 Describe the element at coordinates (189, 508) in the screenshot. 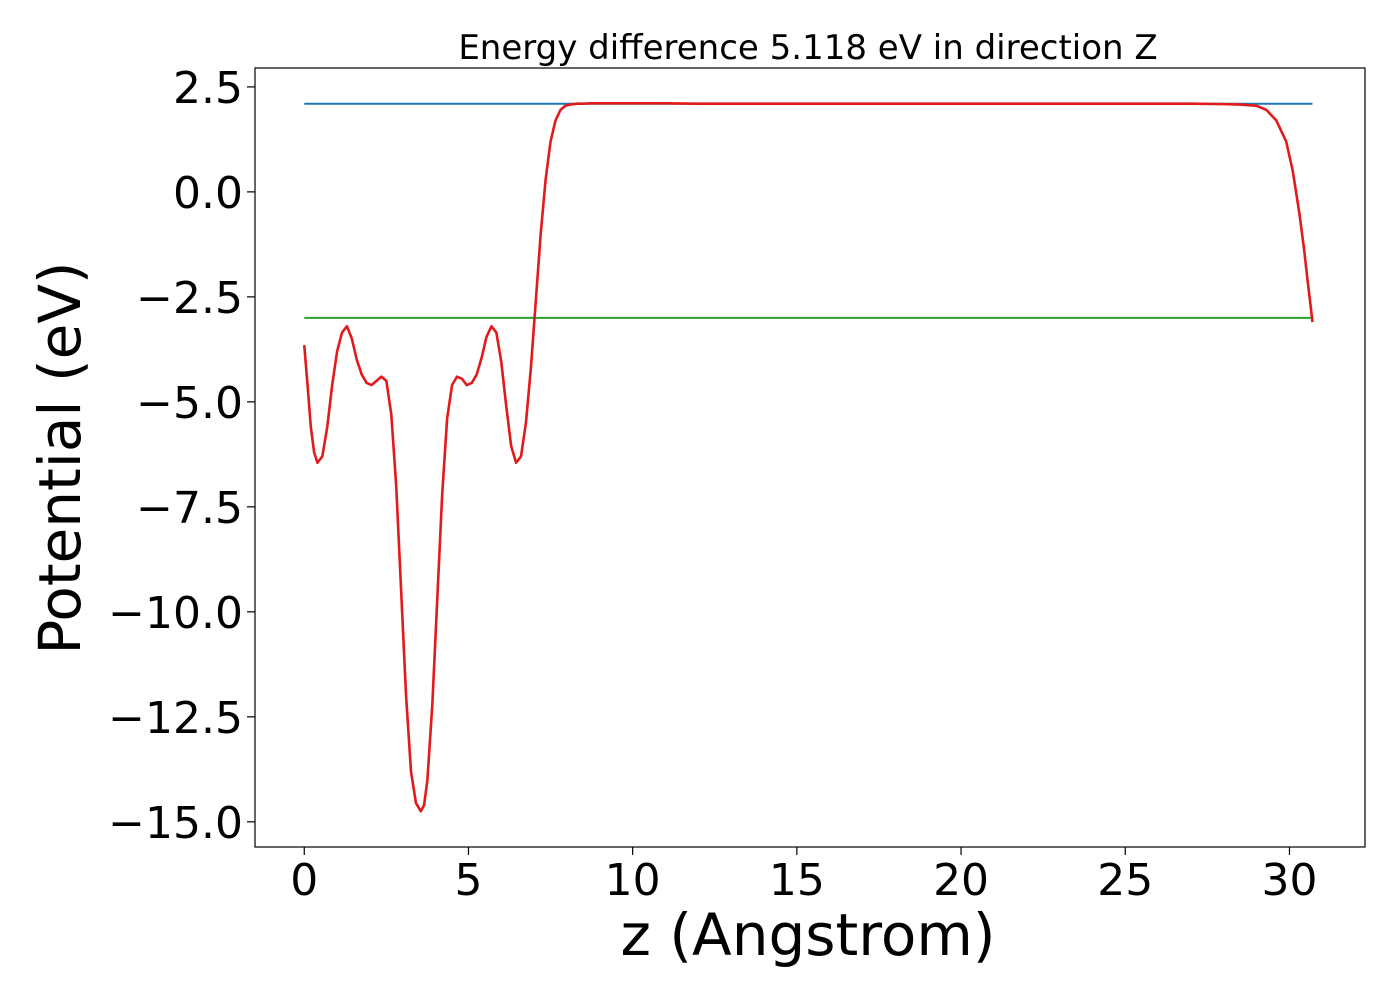

I see `y-tick-label: −7.5` at that location.